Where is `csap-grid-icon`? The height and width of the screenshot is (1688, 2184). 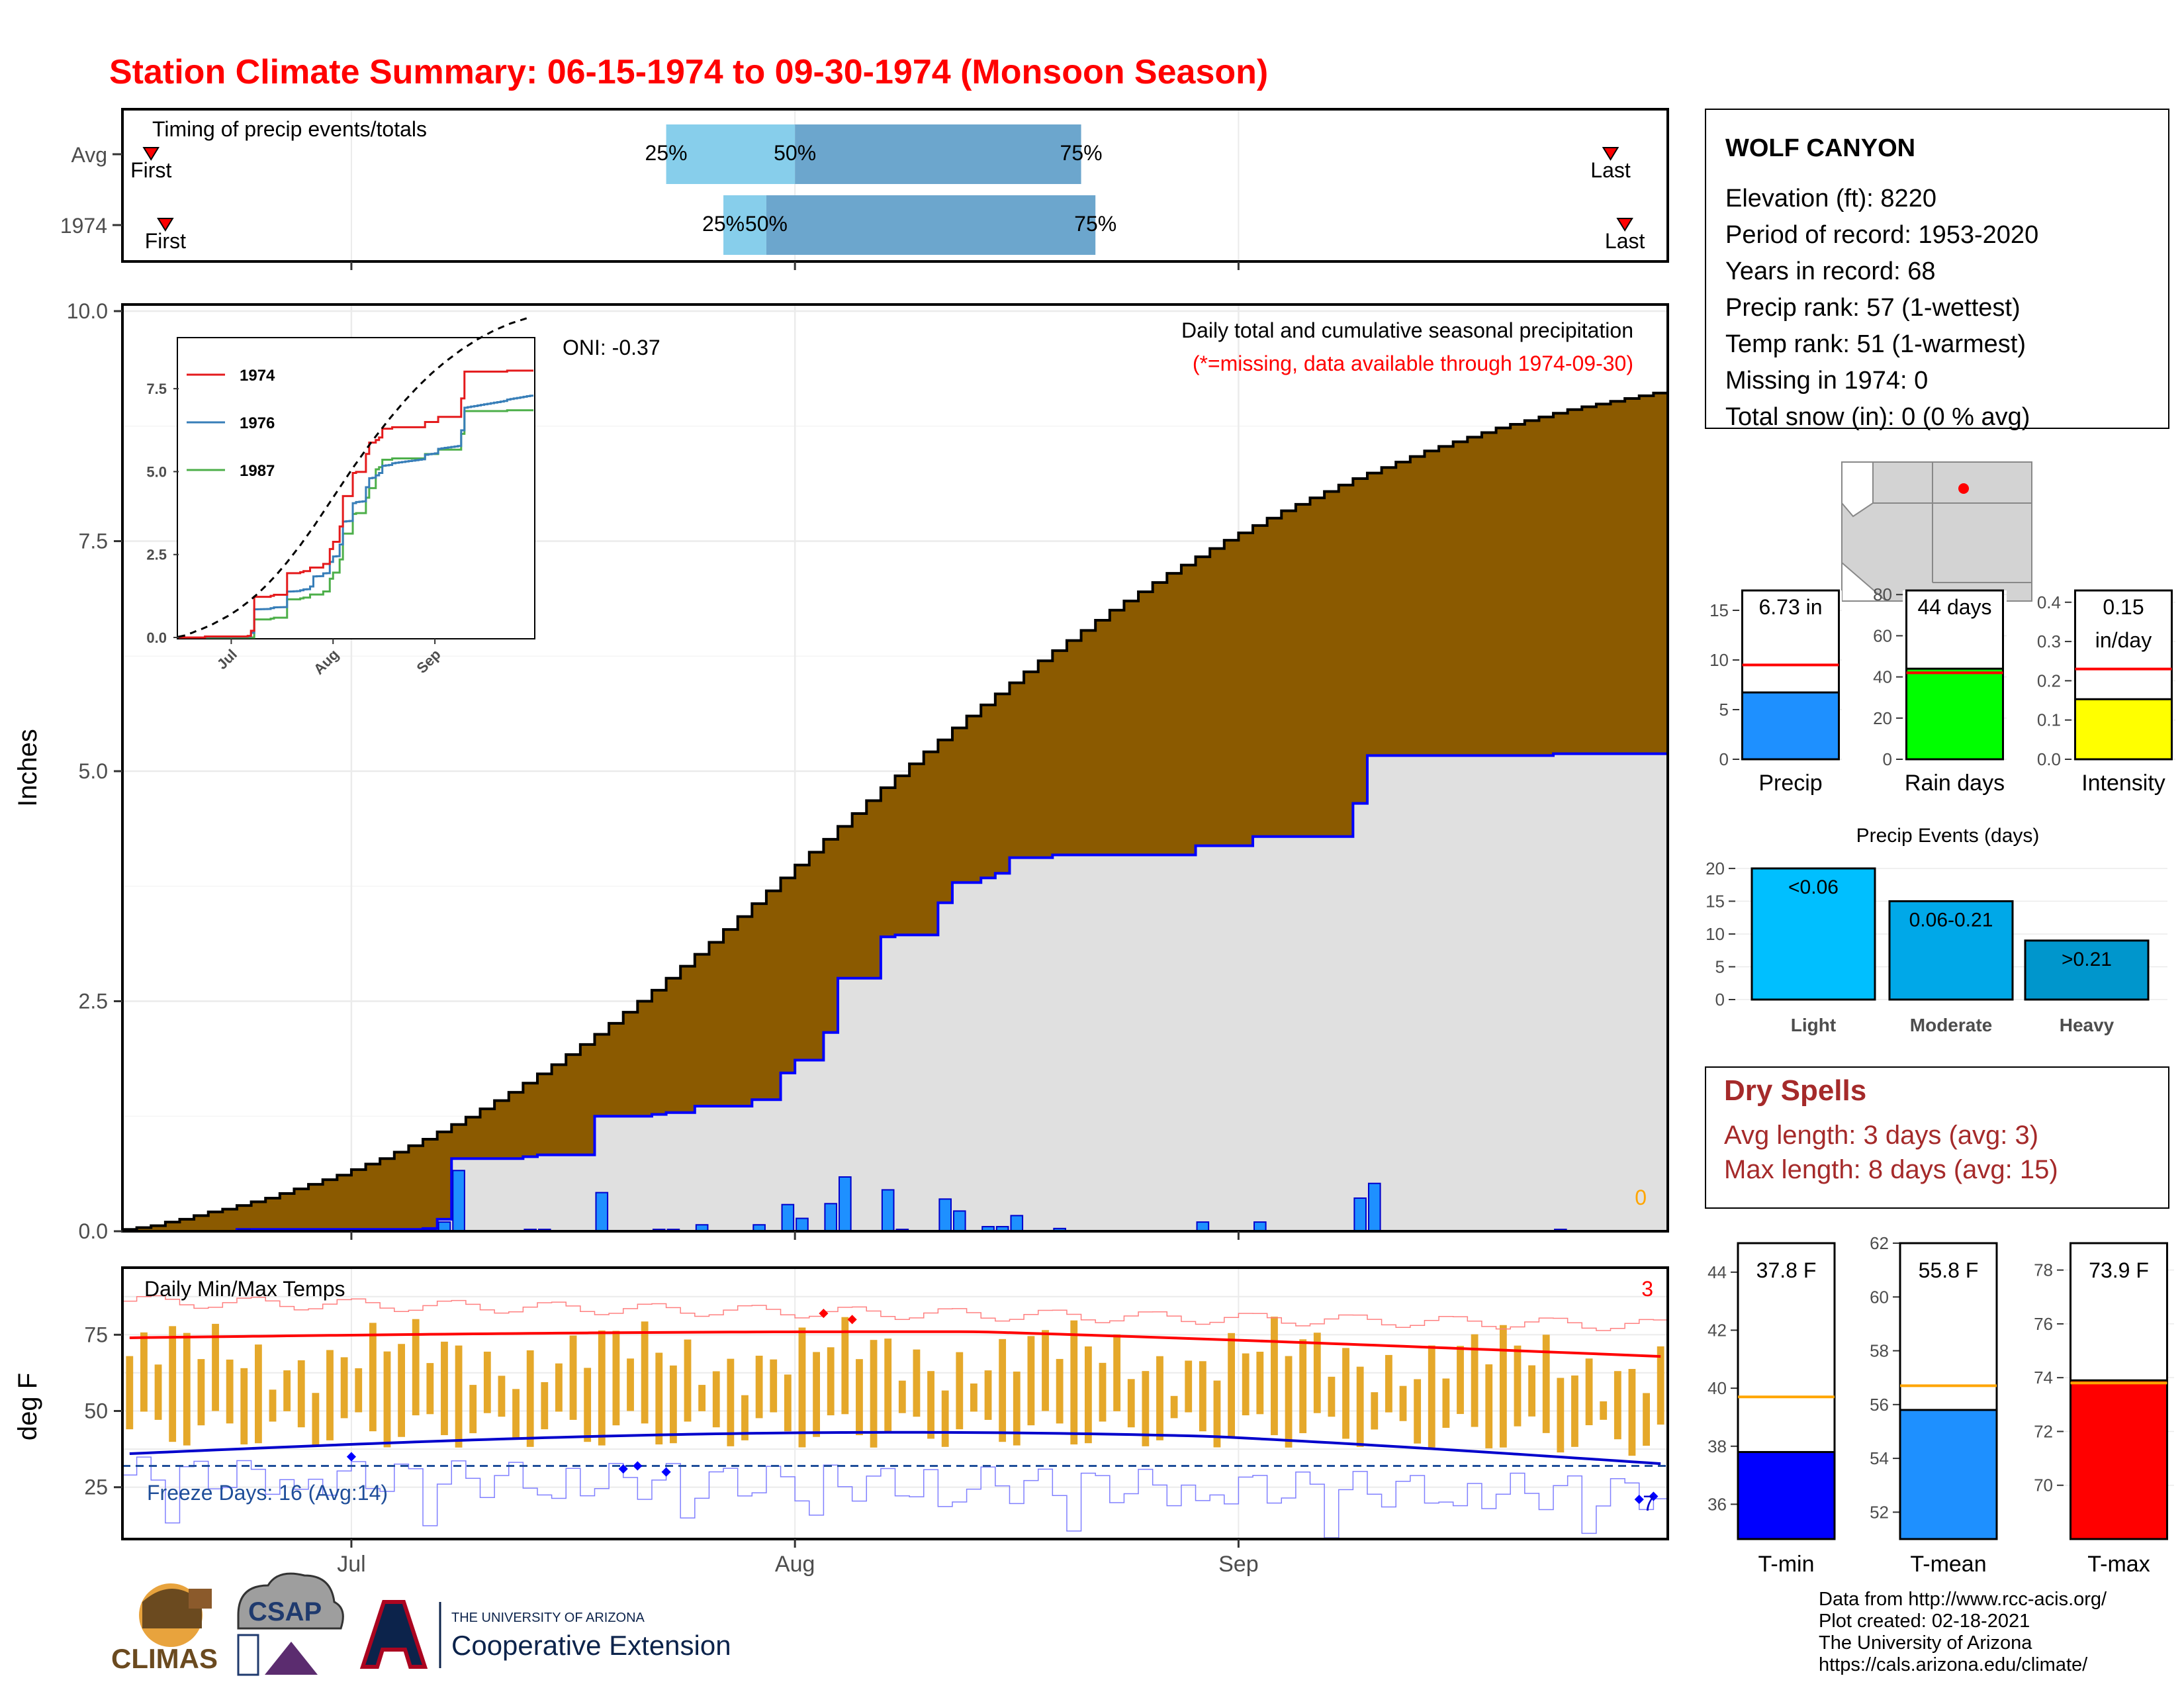
csap-grid-icon is located at coordinates (248, 1655).